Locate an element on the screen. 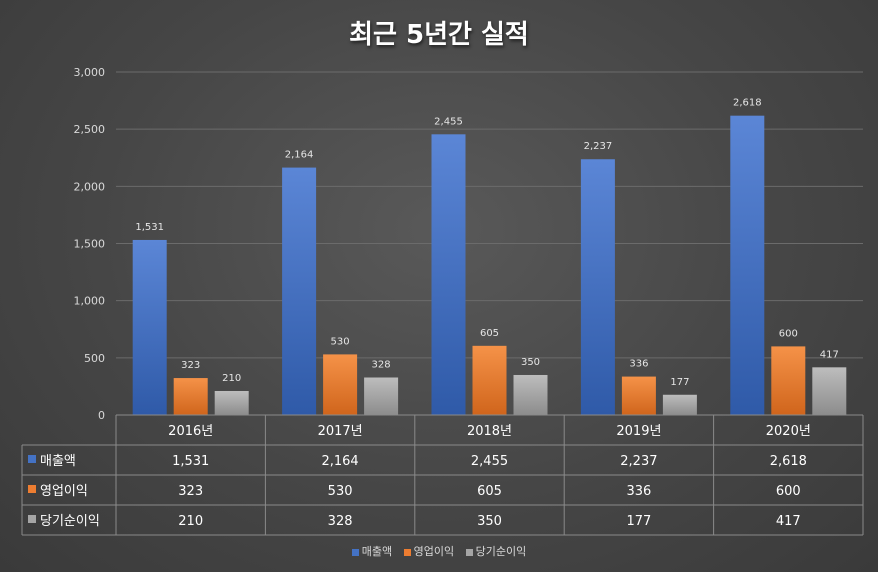  data-label: 2,237 is located at coordinates (598, 146).